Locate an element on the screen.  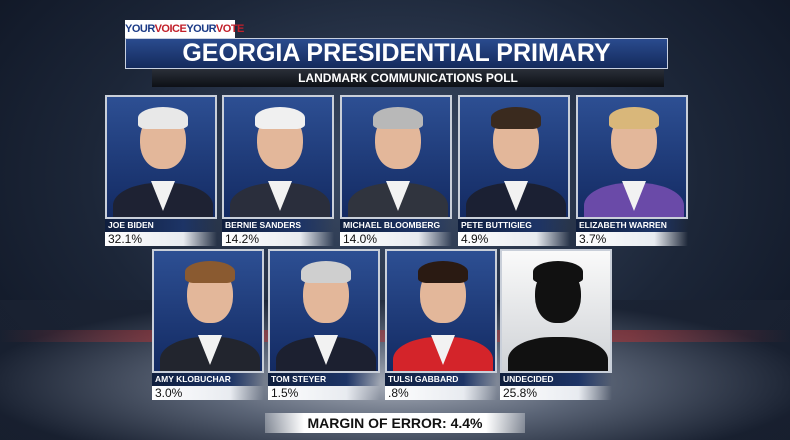
candidate-percent: 14.2% is located at coordinates (278, 239).